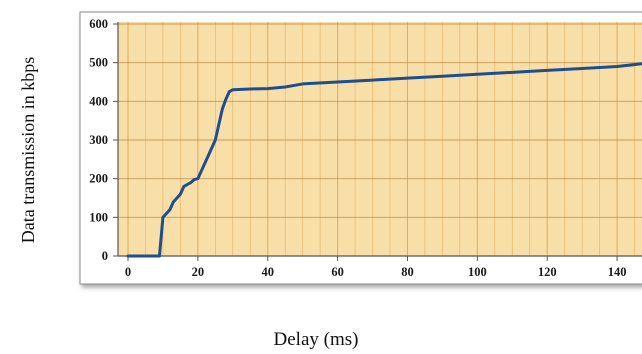 Image resolution: width=642 pixels, height=354 pixels. Describe the element at coordinates (617, 272) in the screenshot. I see `x-tick-label: 140` at that location.